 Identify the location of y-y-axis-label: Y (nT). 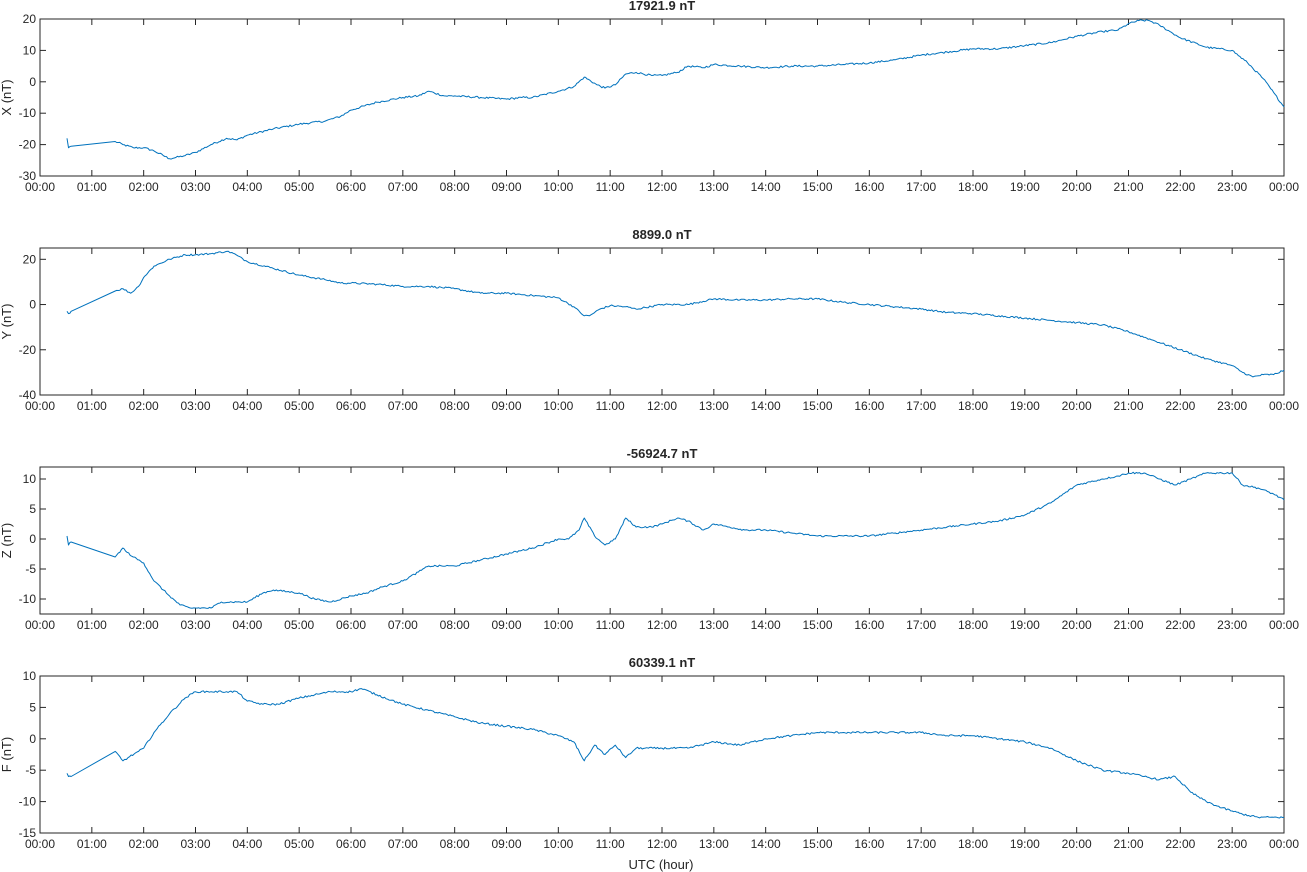
(7, 322).